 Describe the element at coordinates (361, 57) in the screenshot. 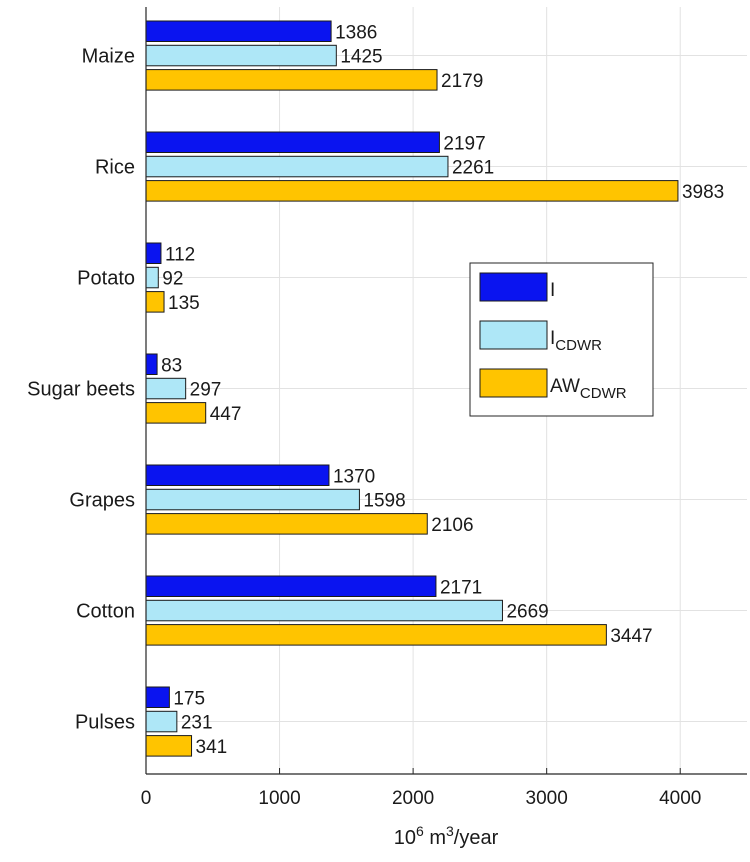

I see `bar-value-label: 1425` at that location.